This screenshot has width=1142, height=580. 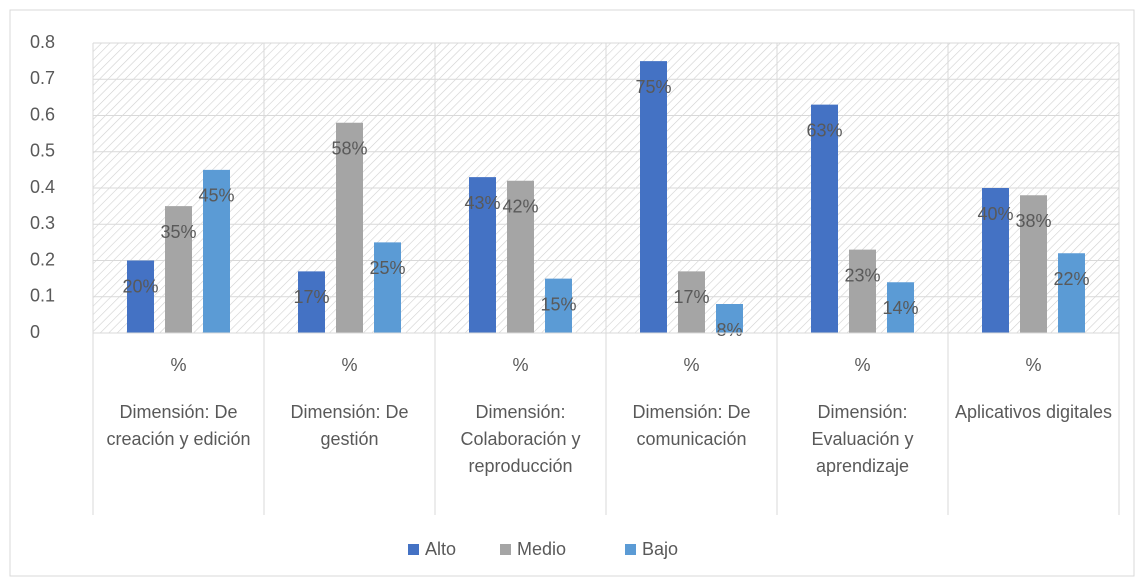 What do you see at coordinates (42, 259) in the screenshot?
I see `y-tick-label: 0.2` at bounding box center [42, 259].